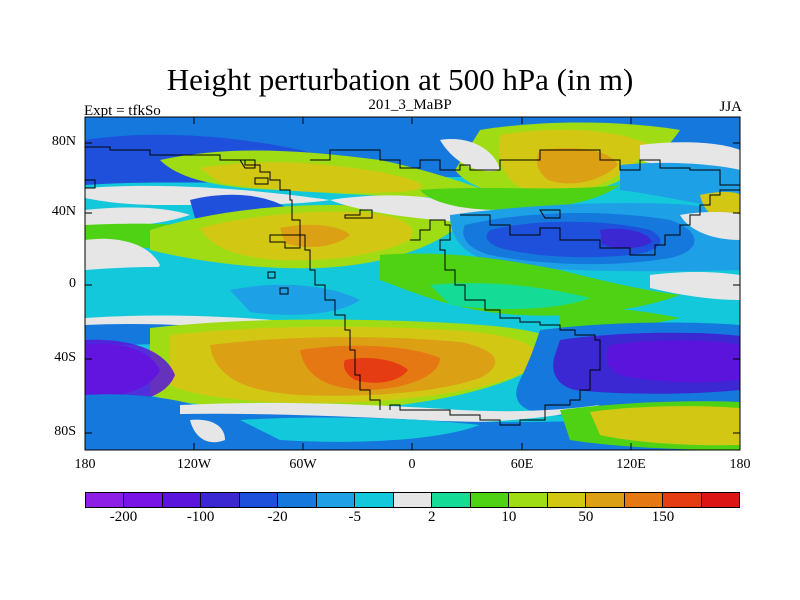 The image size is (800, 600). Describe the element at coordinates (577, 166) in the screenshot. I see `orange-north-east` at that location.